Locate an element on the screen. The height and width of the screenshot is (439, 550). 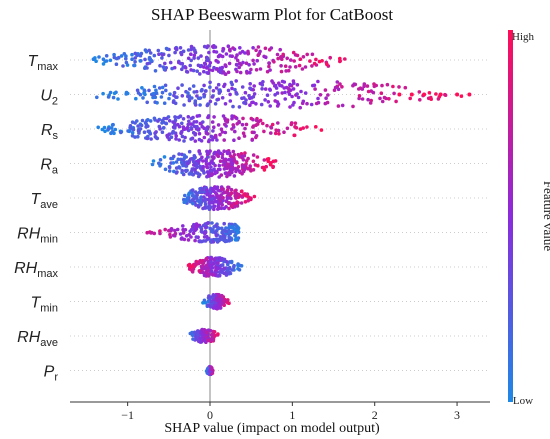
beeswarm-row-t-max is located at coordinates (219, 60).